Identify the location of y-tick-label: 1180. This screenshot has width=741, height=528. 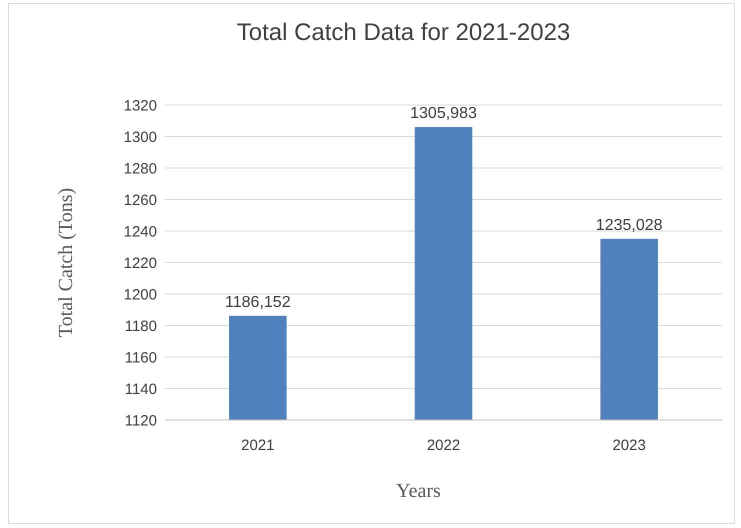
(140, 326).